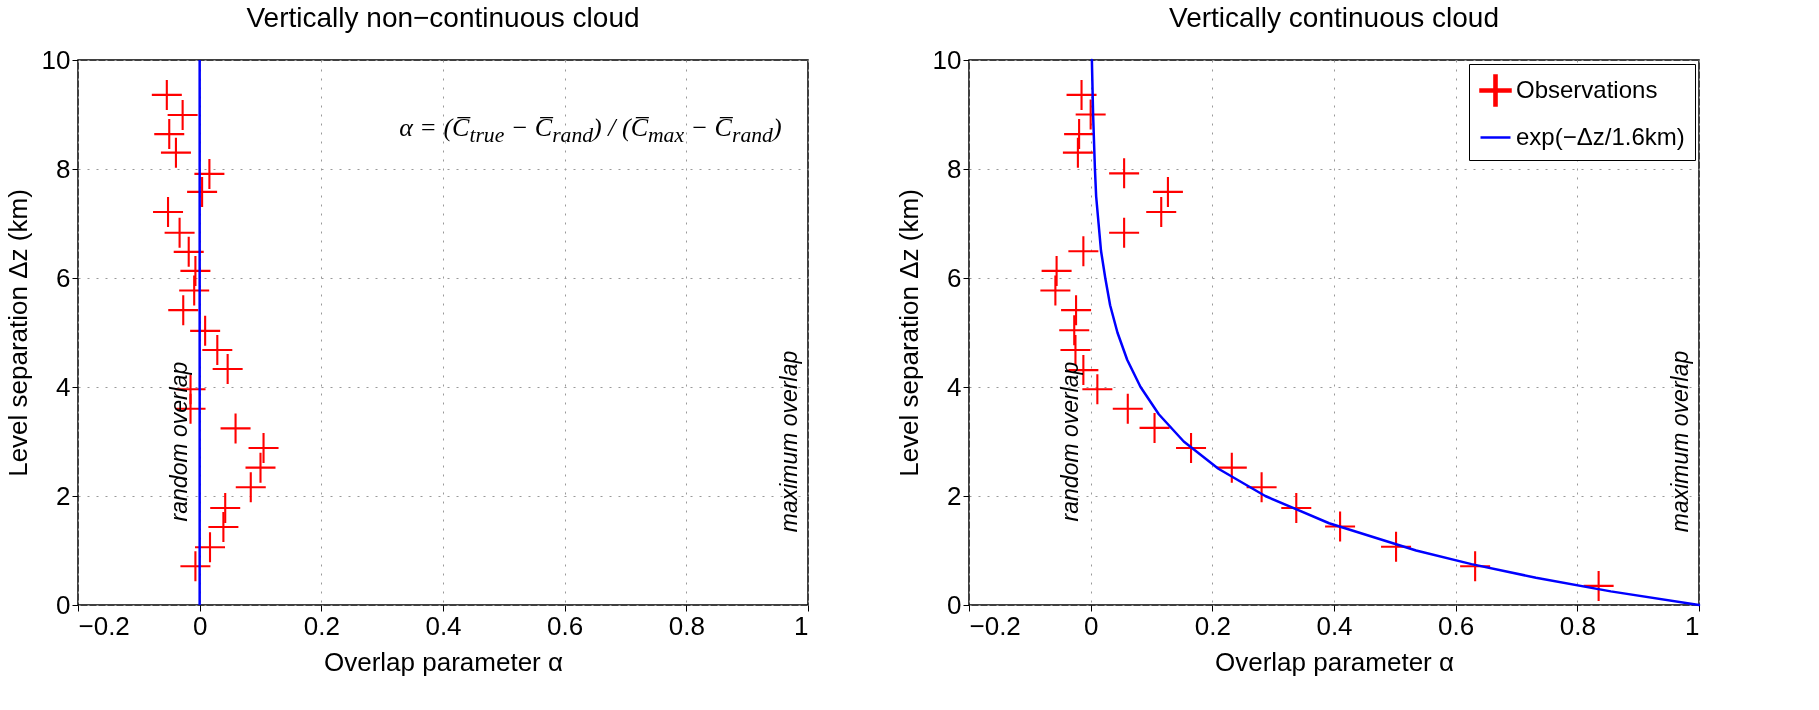 This screenshot has height=710, width=1819. I want to click on legend-label: Observations, so click(1587, 89).